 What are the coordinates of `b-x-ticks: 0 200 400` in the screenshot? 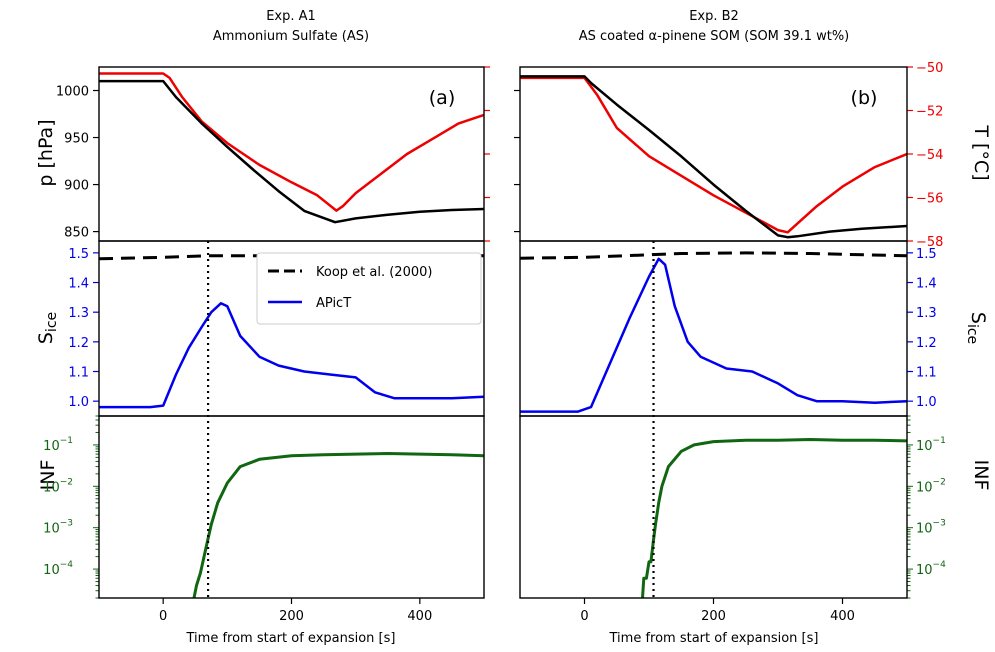 It's located at (717, 611).